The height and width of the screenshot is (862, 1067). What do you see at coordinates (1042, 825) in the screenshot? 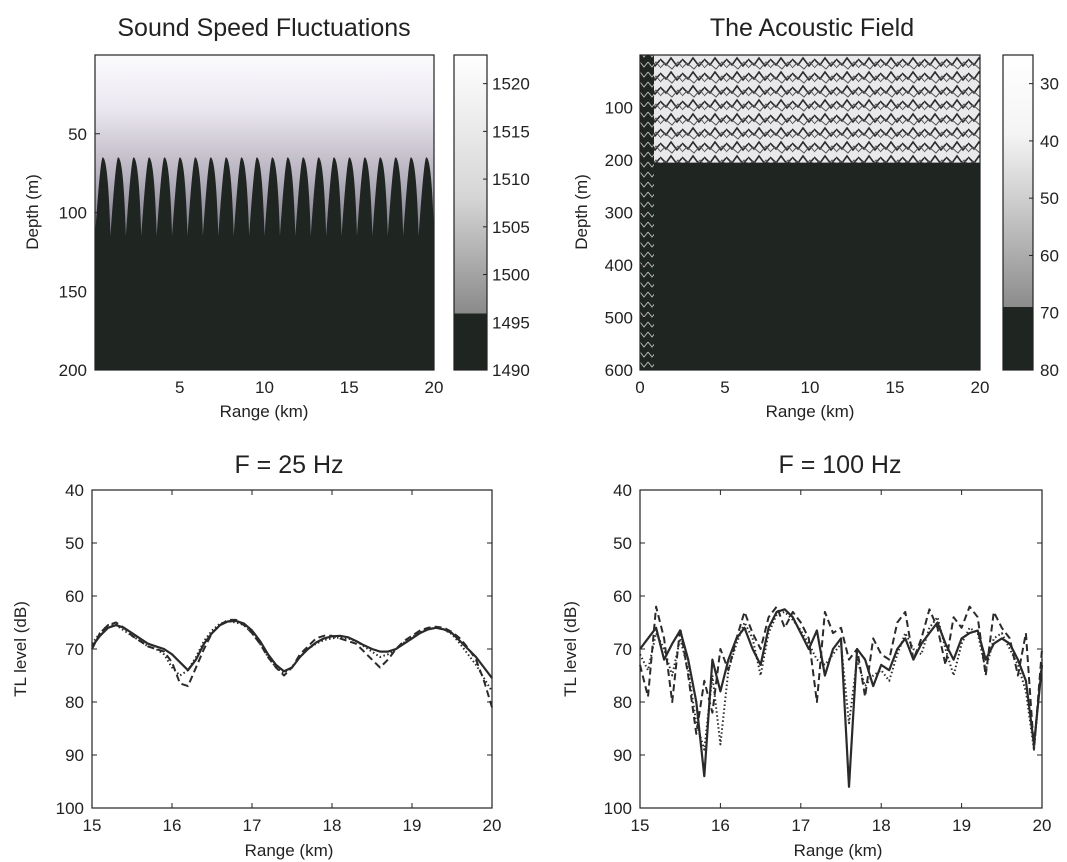
I see `tl-100hz-x-tick-label: 20` at bounding box center [1042, 825].